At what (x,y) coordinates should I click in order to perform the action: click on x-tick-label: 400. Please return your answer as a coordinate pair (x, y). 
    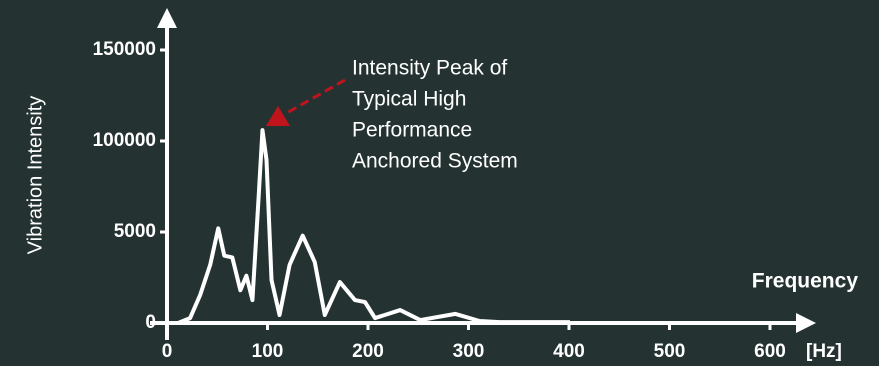
    Looking at the image, I should click on (569, 351).